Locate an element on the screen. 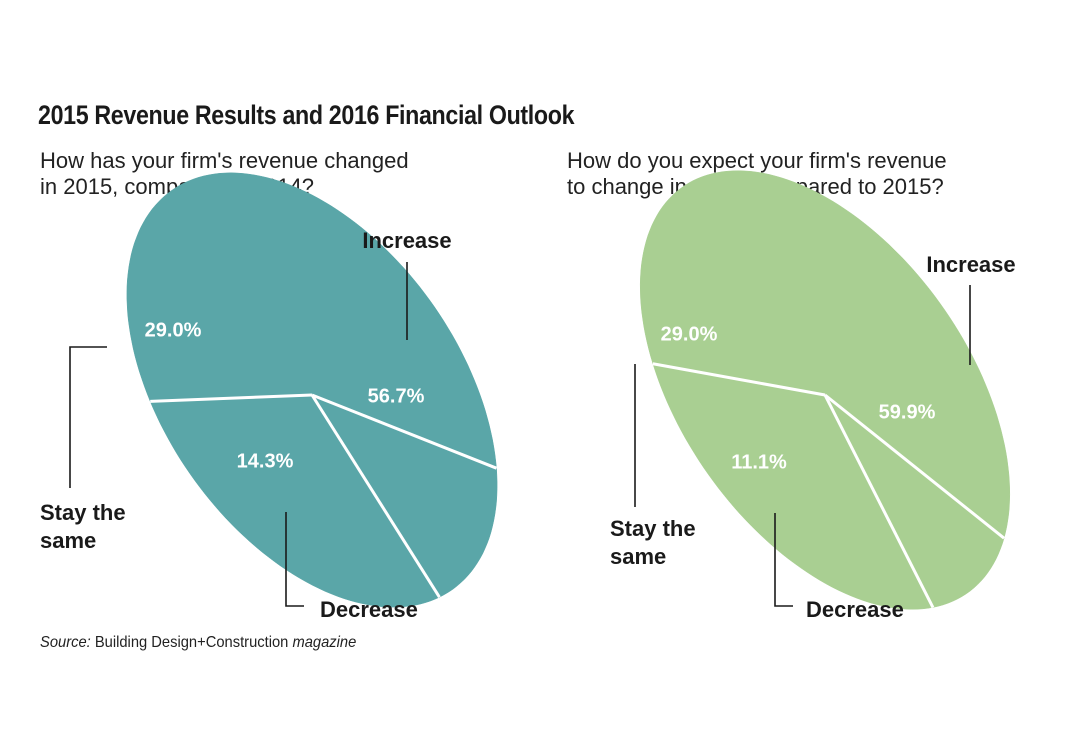  callout-2015-decrease-line is located at coordinates (294, 559).